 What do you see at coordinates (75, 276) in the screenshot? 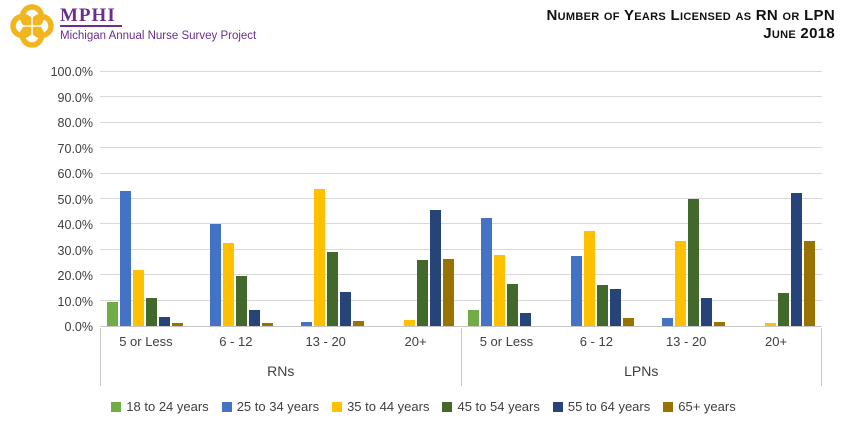
I see `y-tick-label: 20.0%` at bounding box center [75, 276].